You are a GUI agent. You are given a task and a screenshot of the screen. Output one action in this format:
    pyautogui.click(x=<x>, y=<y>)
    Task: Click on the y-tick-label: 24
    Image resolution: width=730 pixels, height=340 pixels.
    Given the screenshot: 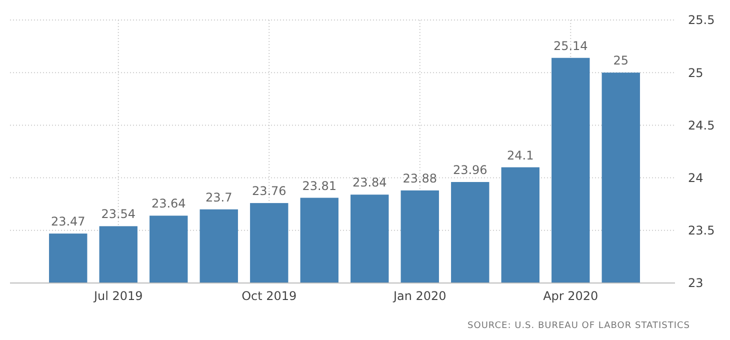 What is the action you would take?
    pyautogui.click(x=696, y=178)
    